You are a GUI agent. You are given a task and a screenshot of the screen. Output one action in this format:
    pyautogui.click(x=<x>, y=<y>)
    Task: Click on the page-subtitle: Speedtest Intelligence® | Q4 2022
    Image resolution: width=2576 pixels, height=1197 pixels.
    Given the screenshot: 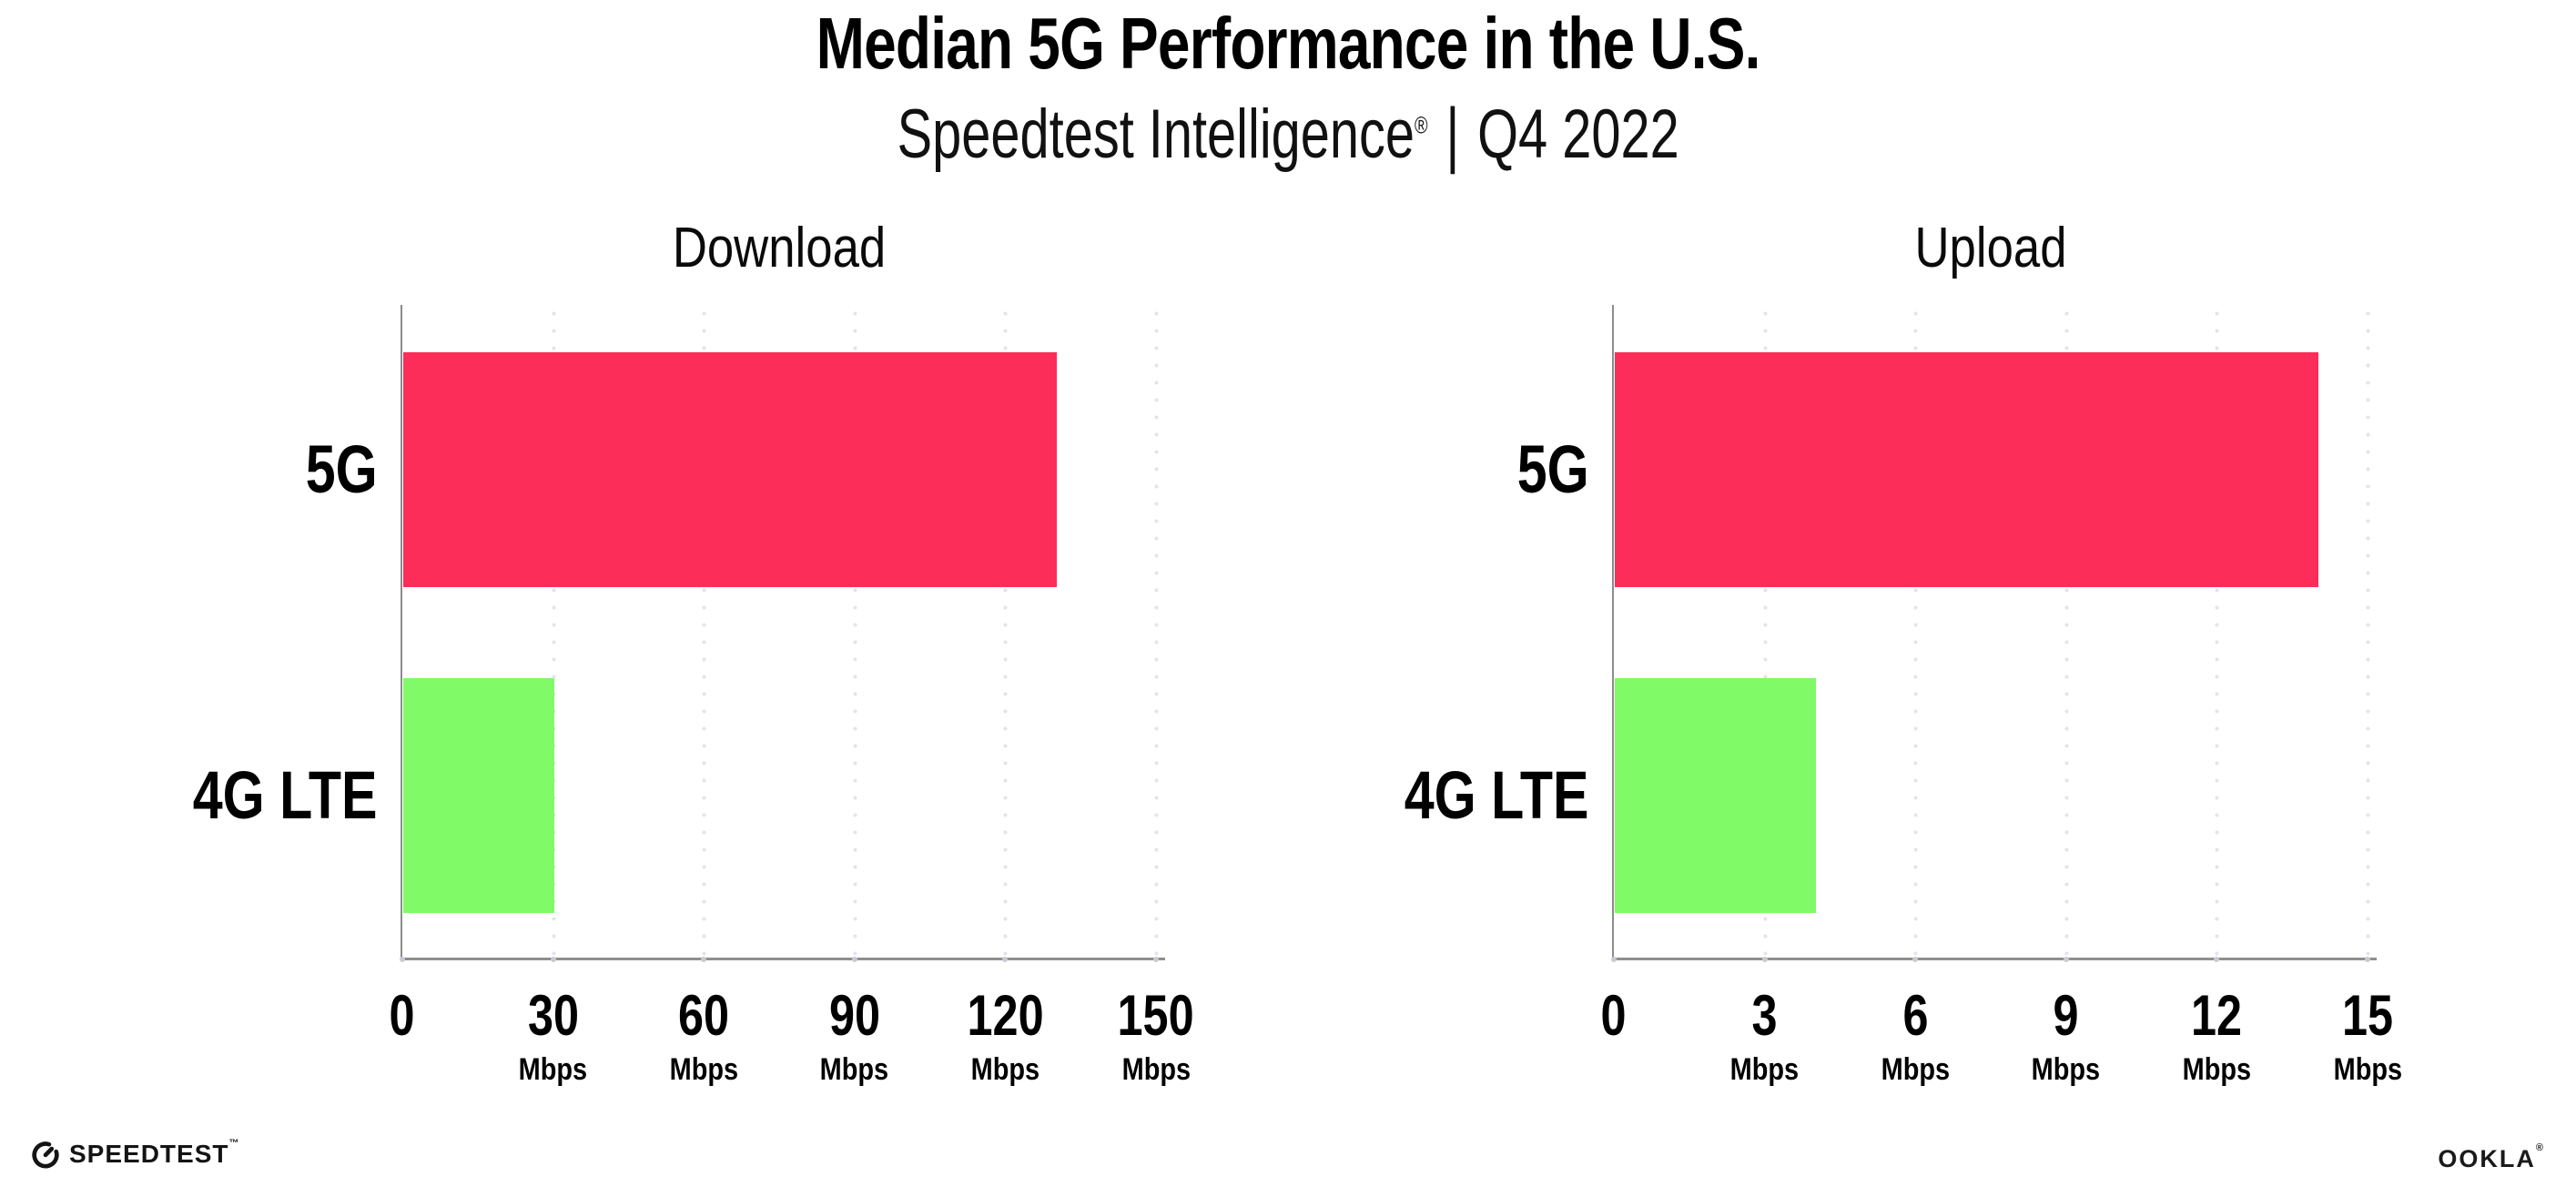 What is the action you would take?
    pyautogui.click(x=1288, y=134)
    